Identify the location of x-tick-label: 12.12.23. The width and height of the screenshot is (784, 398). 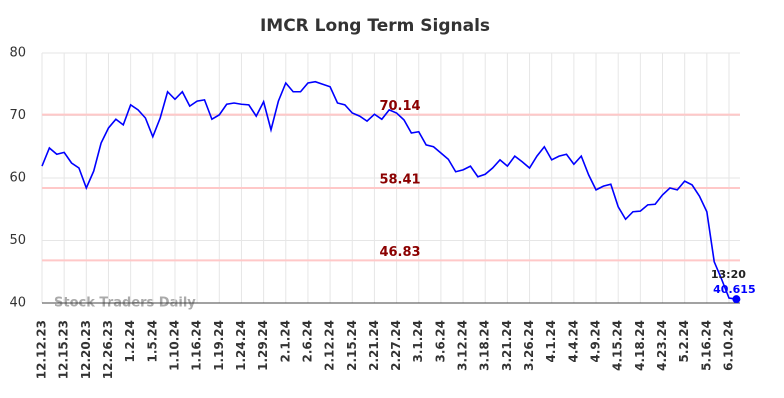
(42, 349).